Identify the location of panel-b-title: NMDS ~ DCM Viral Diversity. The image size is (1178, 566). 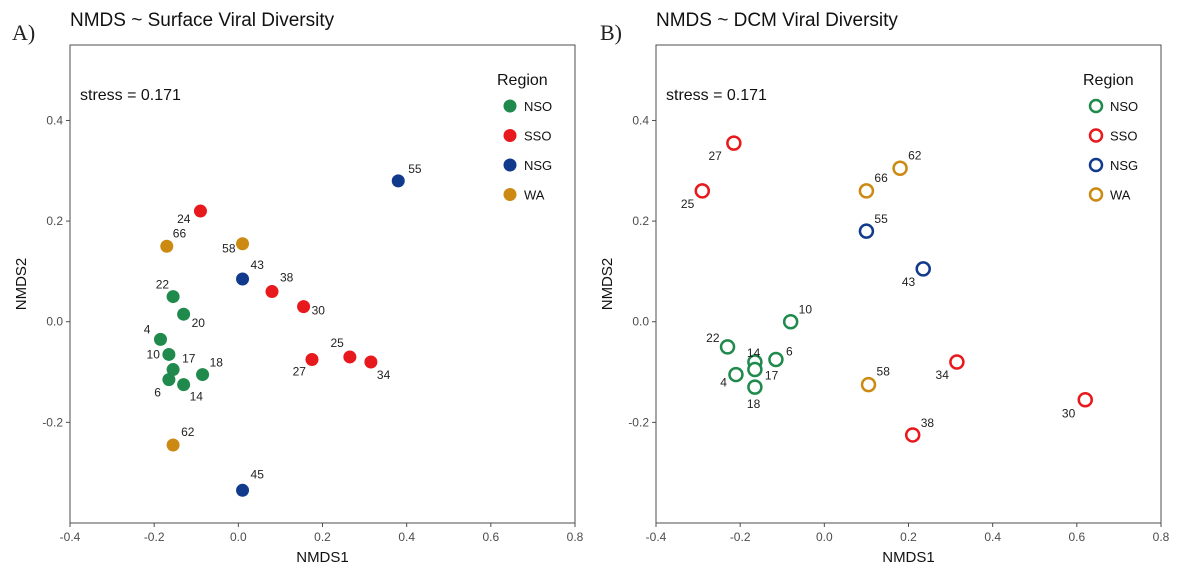
(777, 20).